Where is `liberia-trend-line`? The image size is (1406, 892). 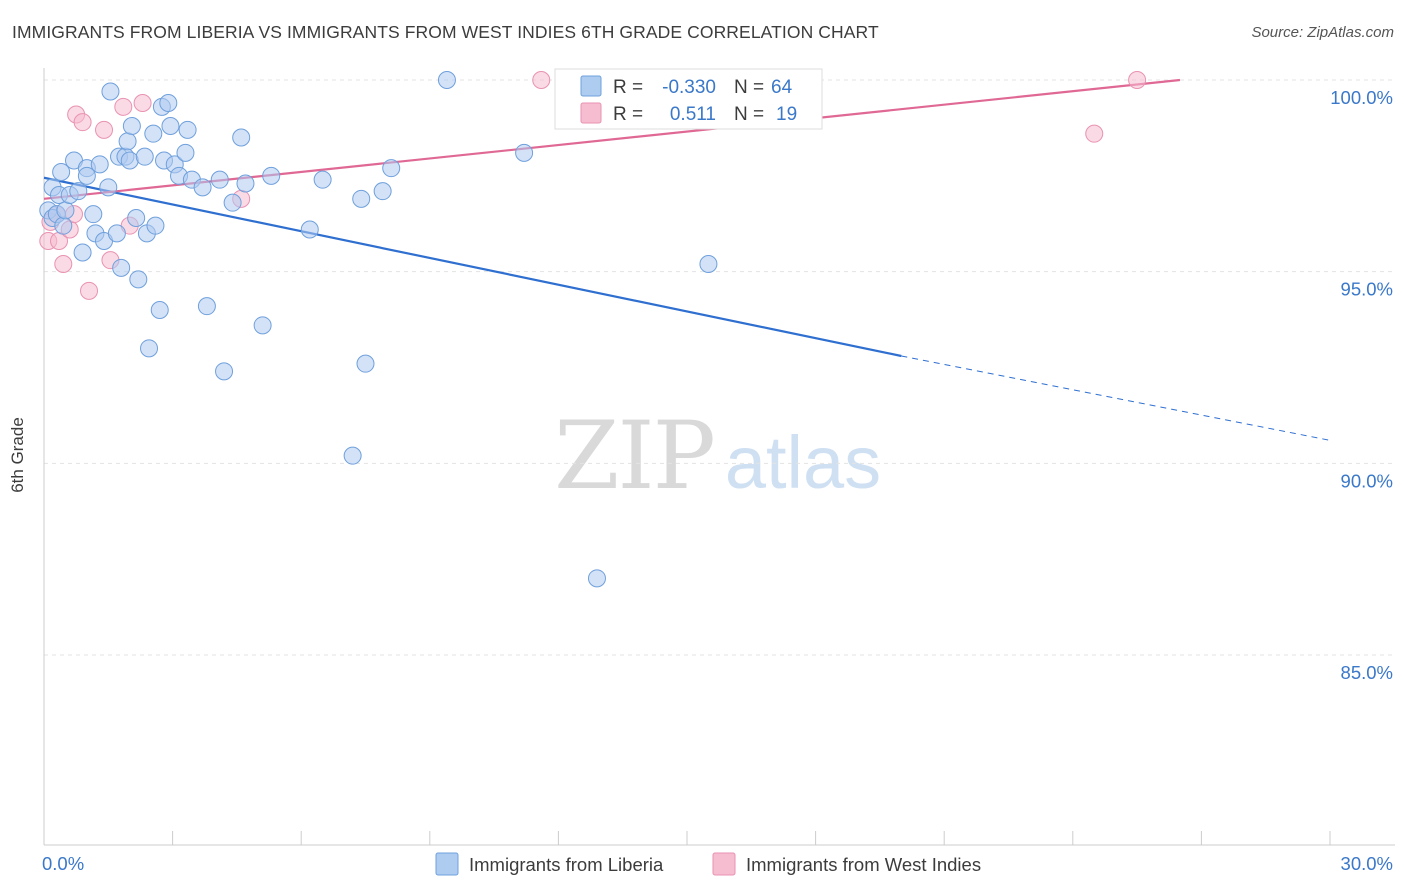
liberia-trend-line is located at coordinates (472, 267).